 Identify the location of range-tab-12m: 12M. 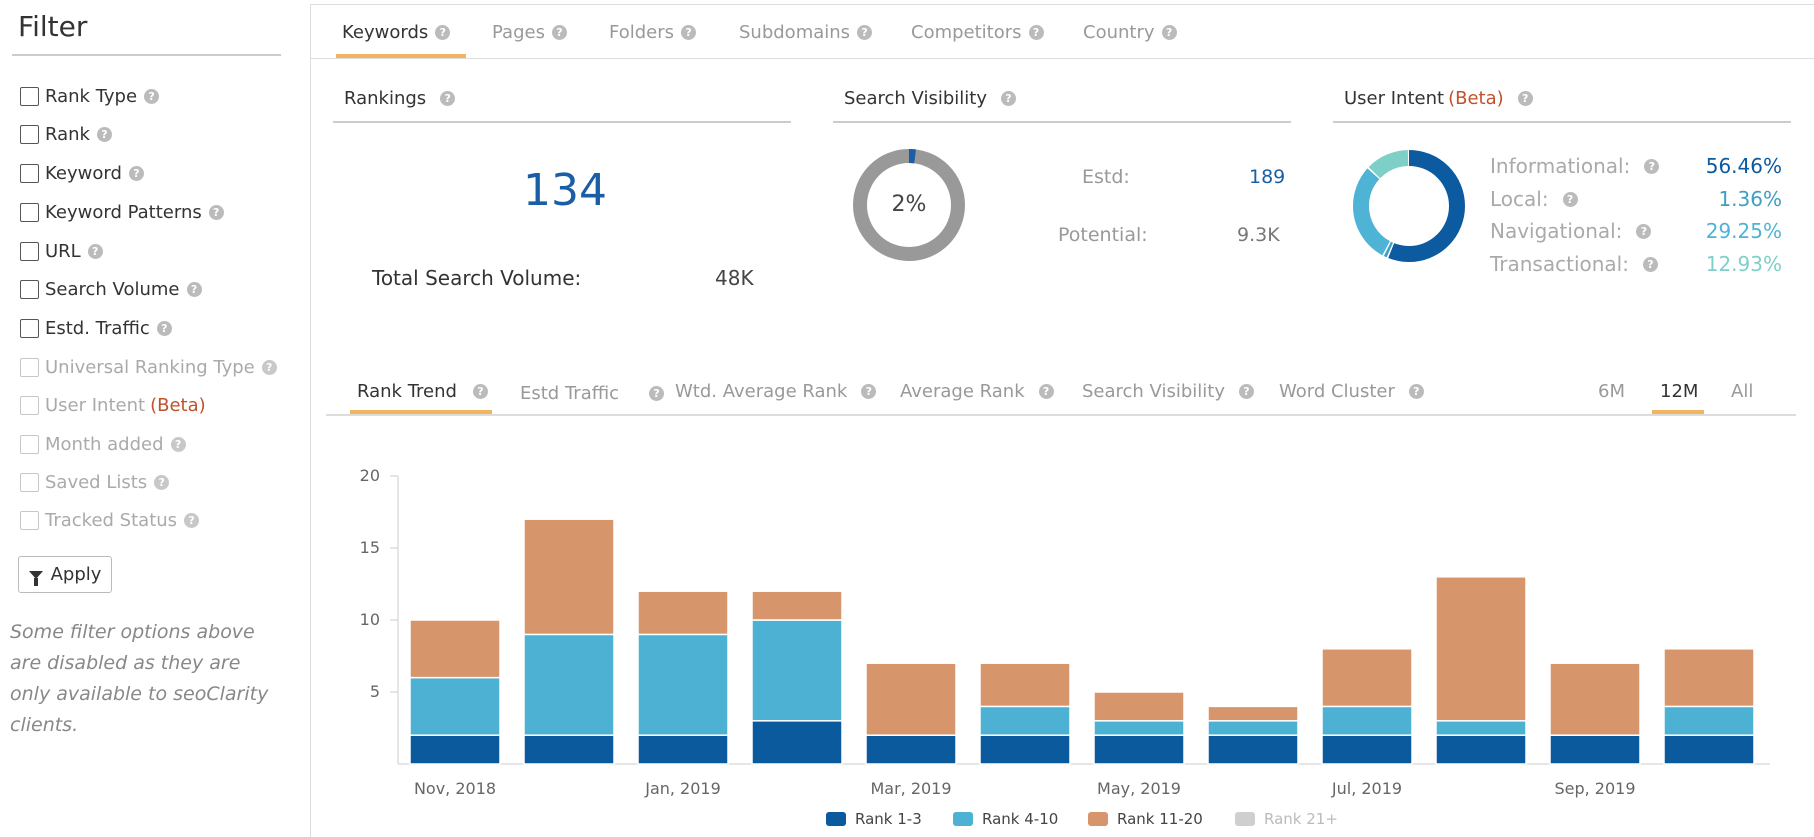
(1679, 391).